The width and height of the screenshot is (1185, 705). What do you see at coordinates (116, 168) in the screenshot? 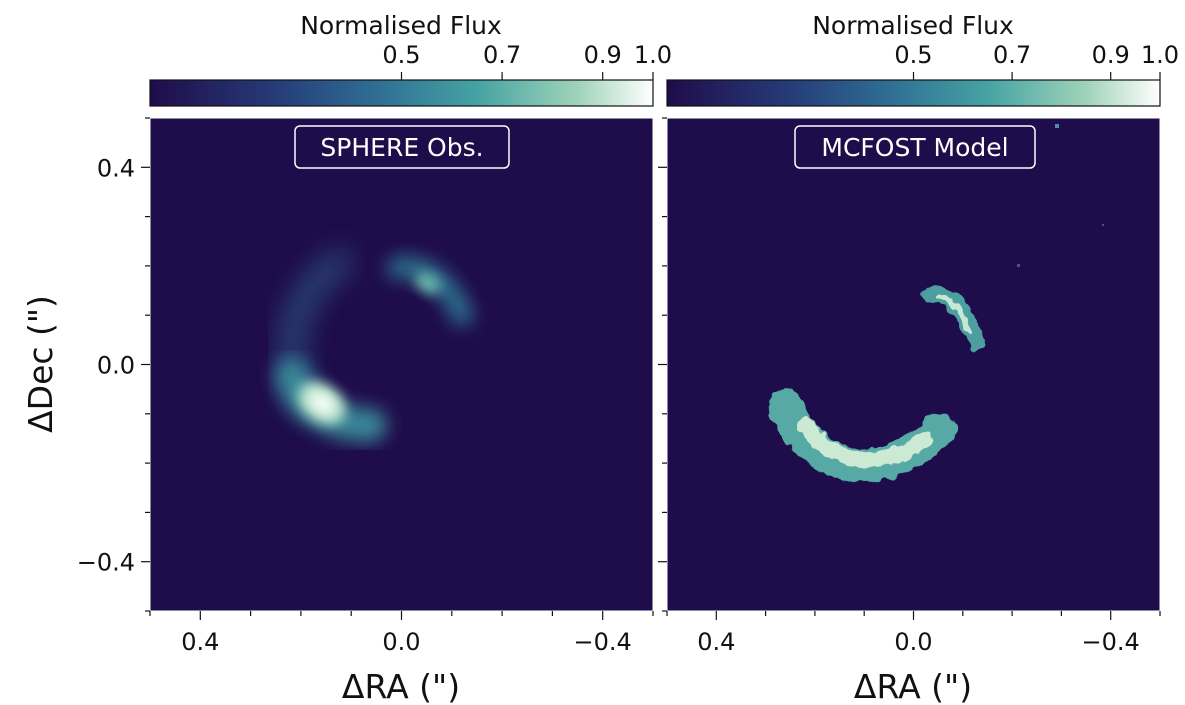
I see `y-tick-label: 0.4` at bounding box center [116, 168].